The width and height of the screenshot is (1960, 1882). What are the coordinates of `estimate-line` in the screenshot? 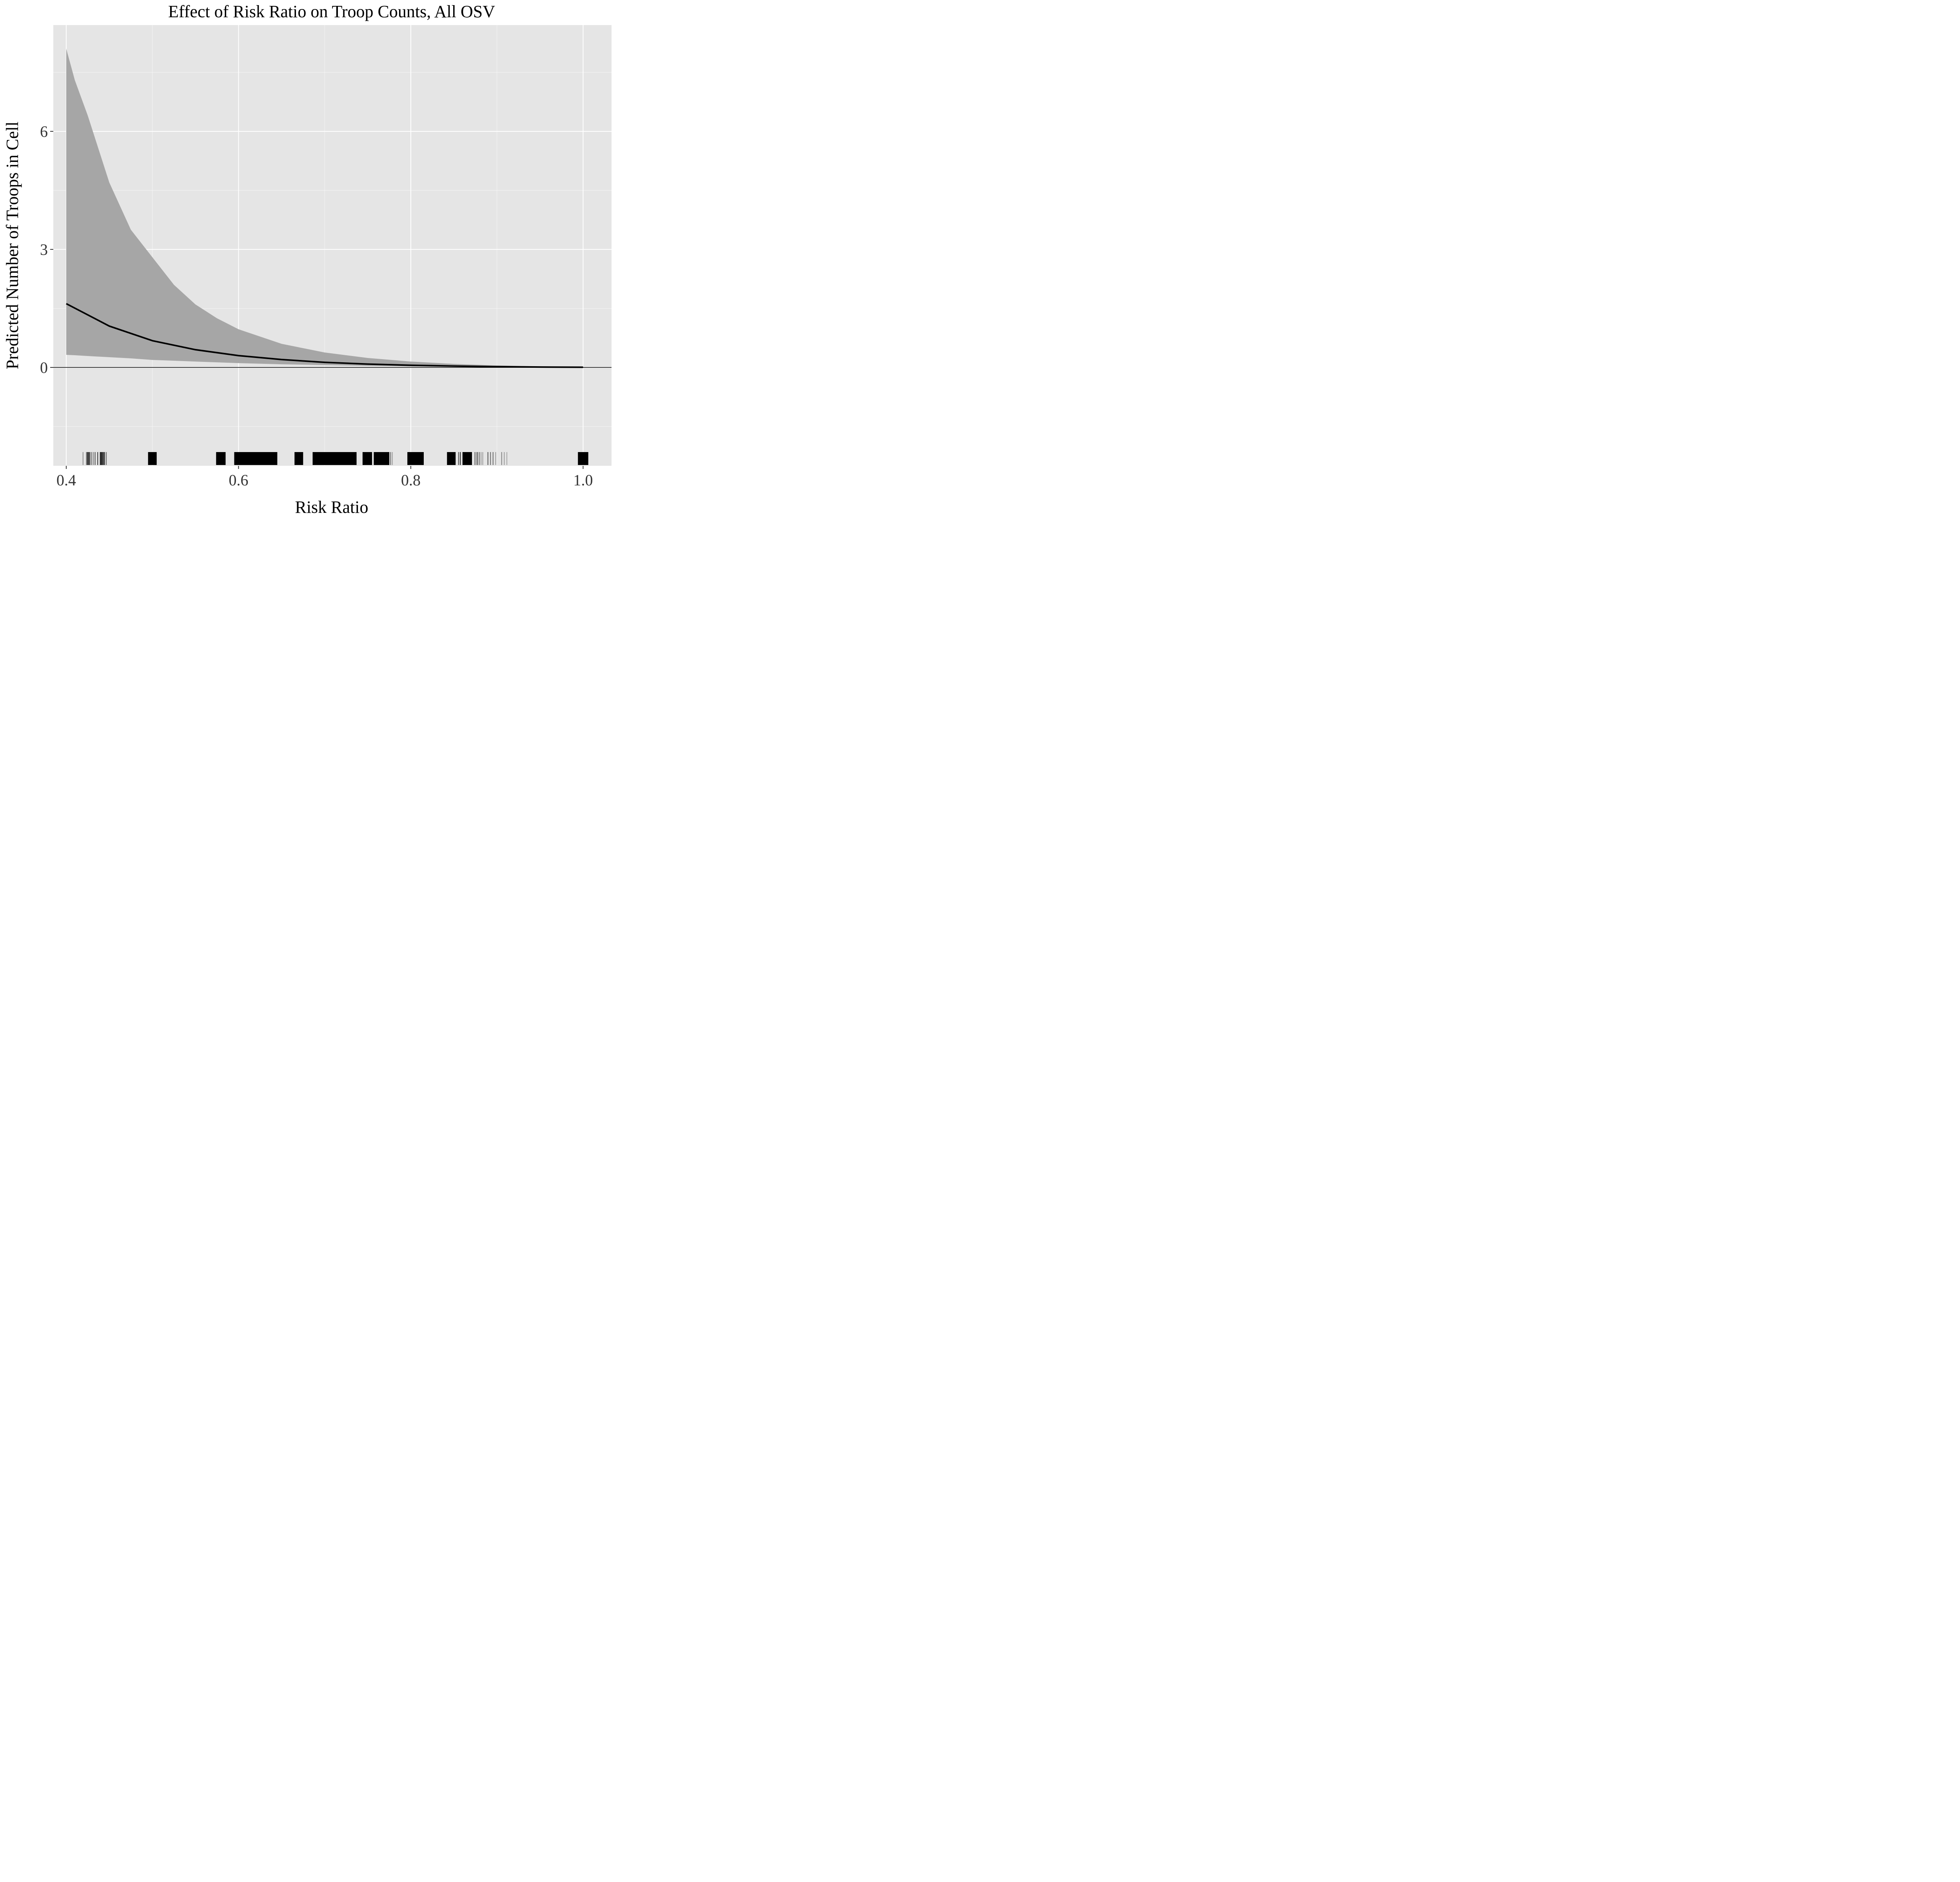 It's located at (324, 335).